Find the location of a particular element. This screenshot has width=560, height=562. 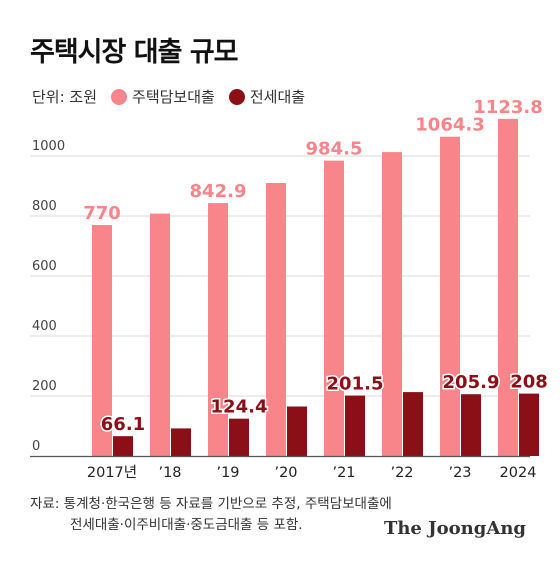

y-tick-label: 1000 is located at coordinates (48, 146).